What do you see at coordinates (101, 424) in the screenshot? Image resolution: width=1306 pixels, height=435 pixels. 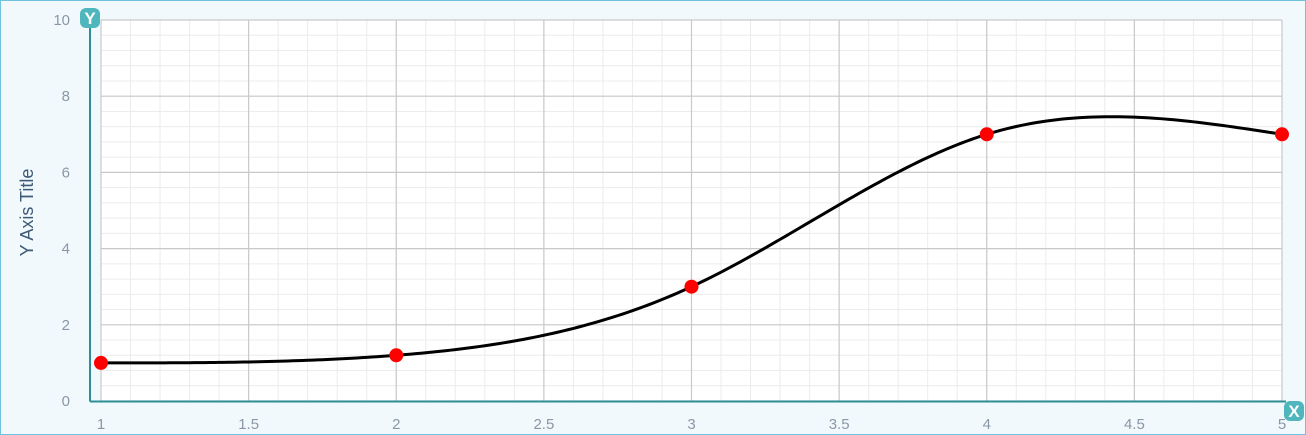 I see `x-tick-label: 1` at bounding box center [101, 424].